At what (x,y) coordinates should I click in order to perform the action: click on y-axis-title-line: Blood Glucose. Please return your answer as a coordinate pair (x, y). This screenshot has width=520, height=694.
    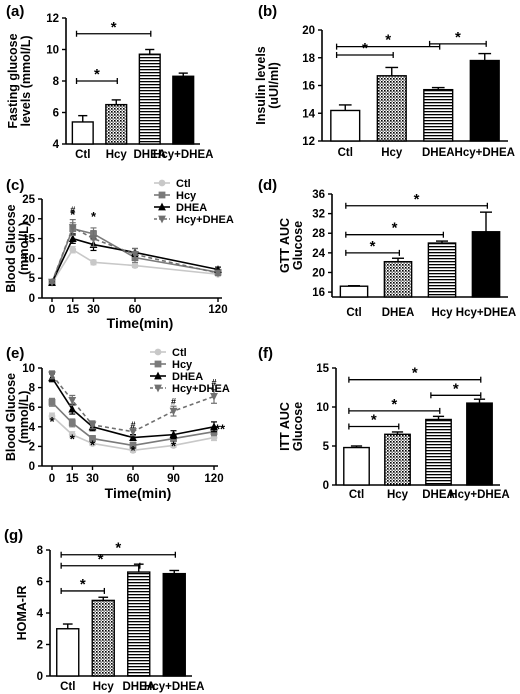
    Looking at the image, I should click on (11, 248).